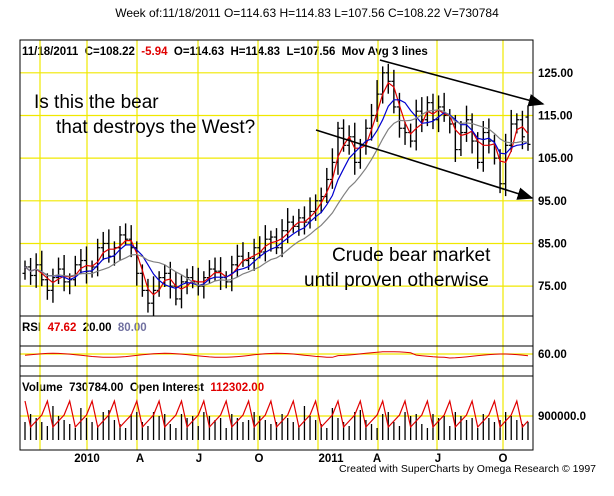 The image size is (614, 496). I want to click on y-tick-label: 115.00, so click(555, 116).